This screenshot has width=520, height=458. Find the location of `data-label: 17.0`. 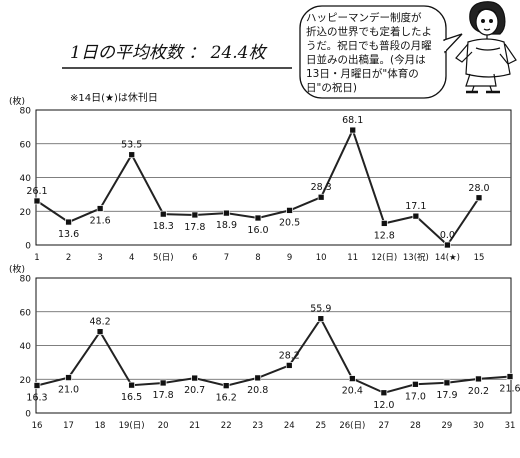

data-label: 17.0 is located at coordinates (415, 396).